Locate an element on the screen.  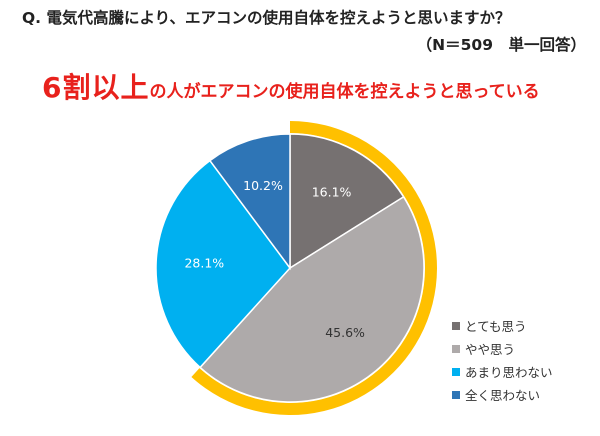
slice-value-label-3: 28.1% is located at coordinates (204, 262).